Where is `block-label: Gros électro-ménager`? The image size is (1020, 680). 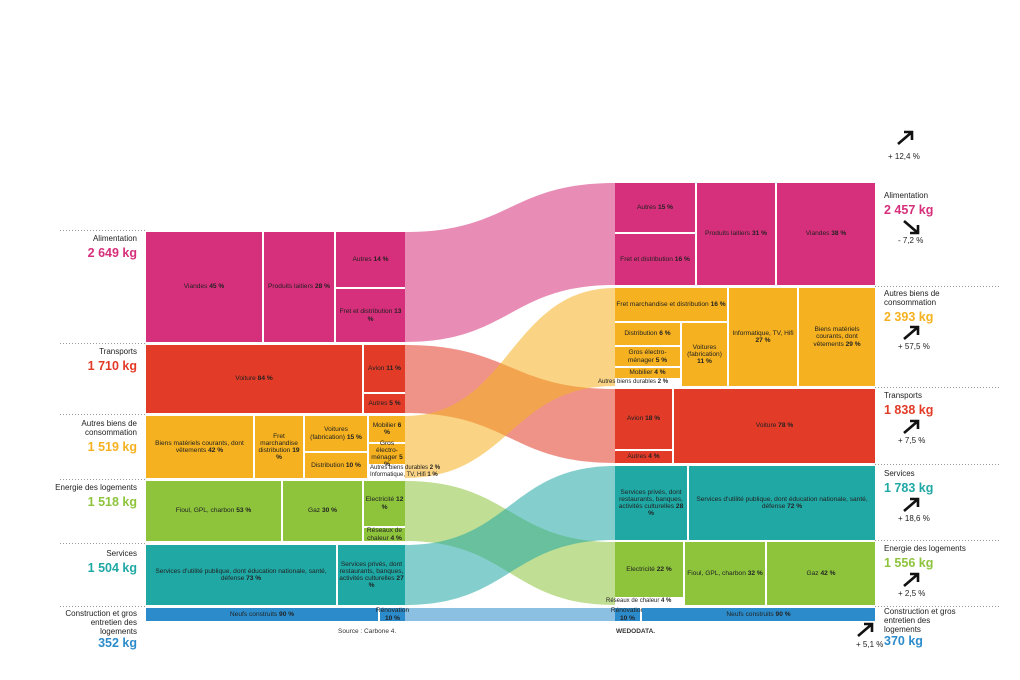
block-label: Gros électro-ménager is located at coordinates (647, 356).